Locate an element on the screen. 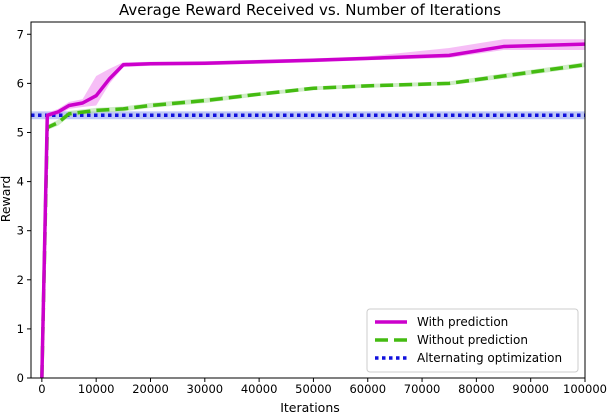 The image size is (610, 414). x-tick-label: 70000 is located at coordinates (422, 389).